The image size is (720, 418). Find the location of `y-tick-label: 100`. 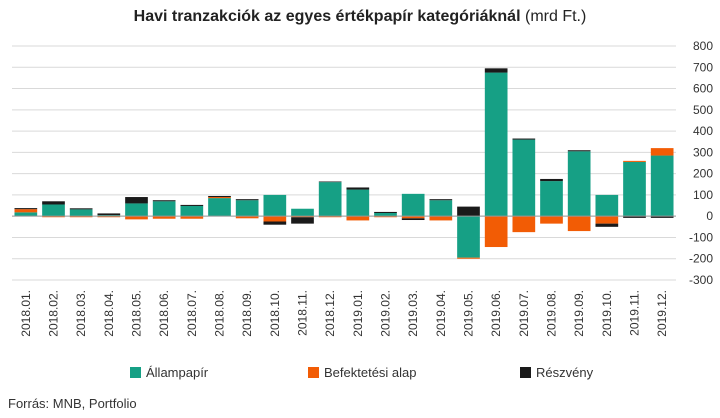

y-tick-label: 100 is located at coordinates (703, 195).